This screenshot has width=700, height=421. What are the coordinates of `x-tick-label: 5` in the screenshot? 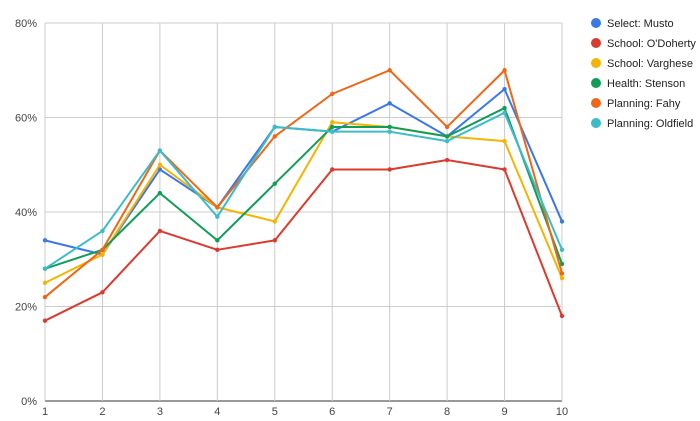 It's located at (275, 412).